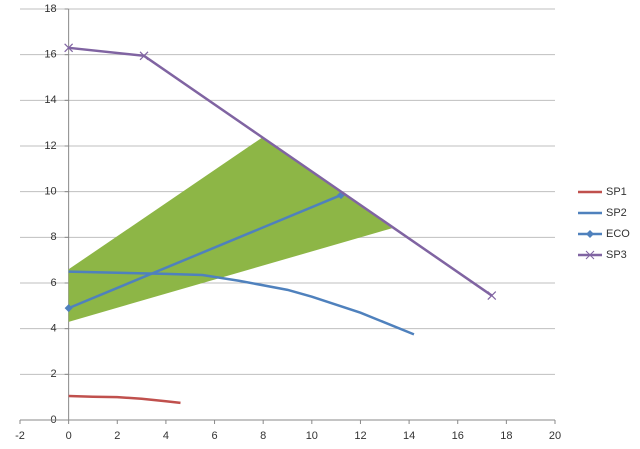 Image resolution: width=640 pixels, height=449 pixels. Describe the element at coordinates (54, 237) in the screenshot. I see `y-tick-label: 8` at that location.